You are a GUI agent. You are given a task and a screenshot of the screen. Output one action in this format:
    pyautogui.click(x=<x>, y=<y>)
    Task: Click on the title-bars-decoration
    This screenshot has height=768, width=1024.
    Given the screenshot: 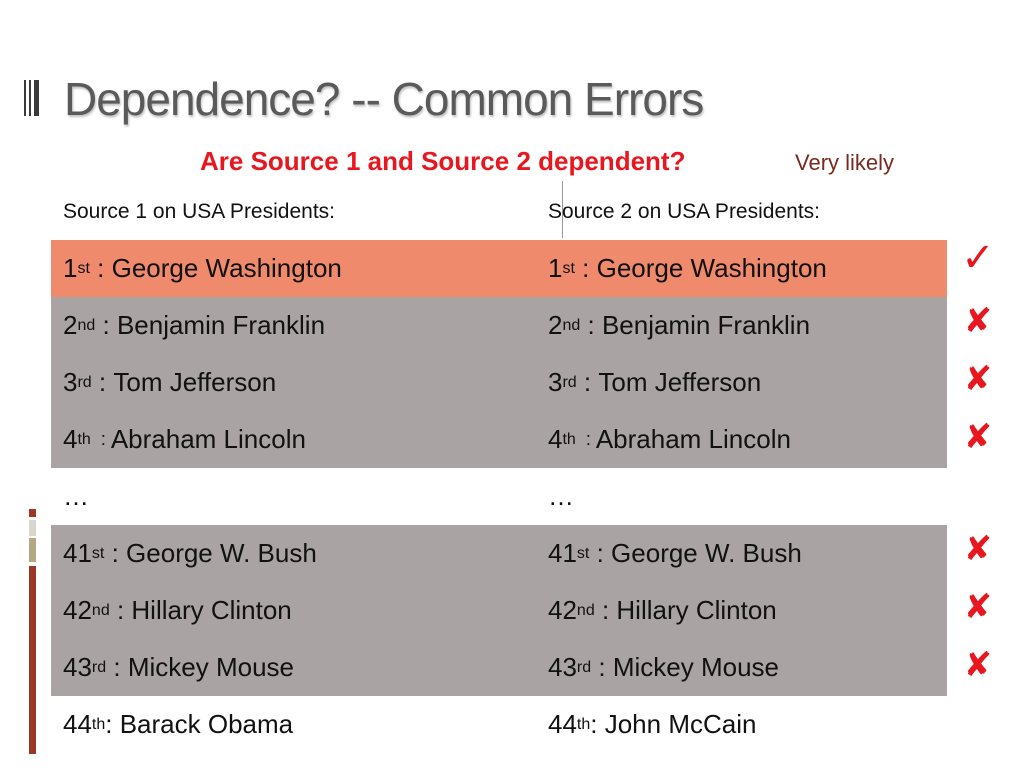 What is the action you would take?
    pyautogui.click(x=31, y=98)
    